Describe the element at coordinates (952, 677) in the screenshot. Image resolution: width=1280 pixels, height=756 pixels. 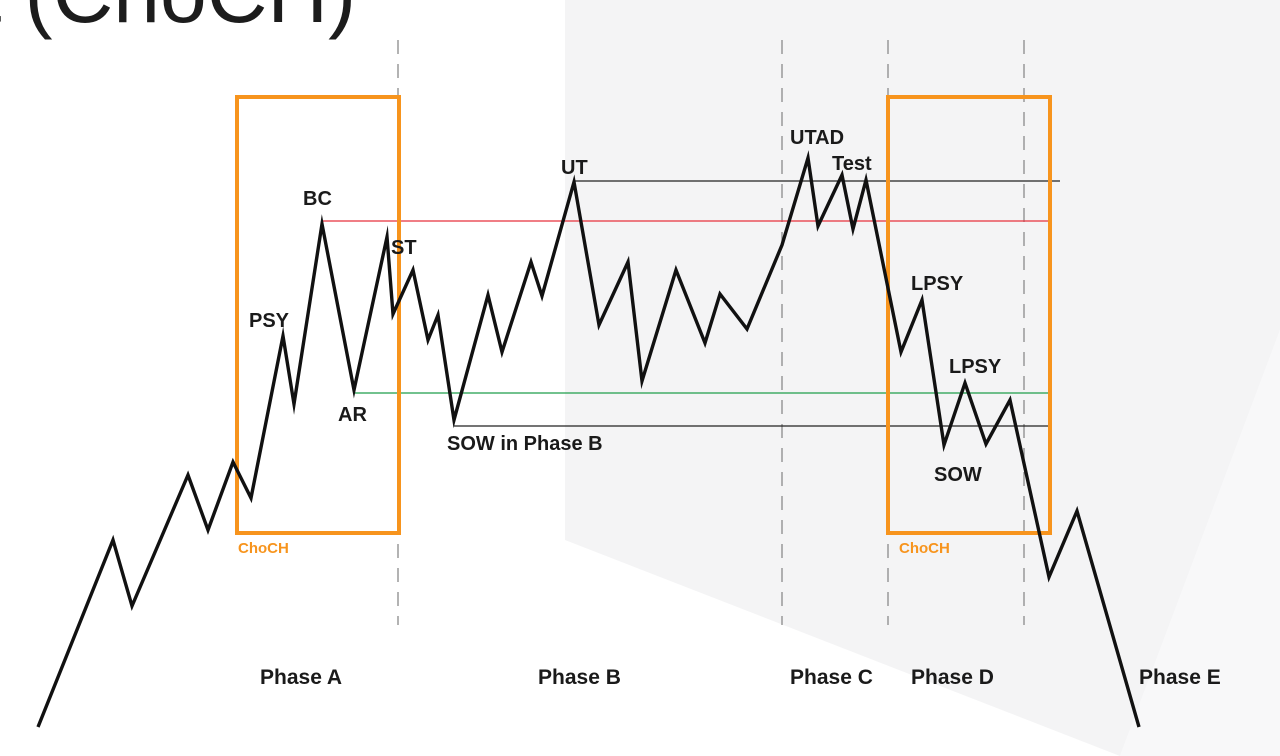
I see `phase-d-label: Phase D` at that location.